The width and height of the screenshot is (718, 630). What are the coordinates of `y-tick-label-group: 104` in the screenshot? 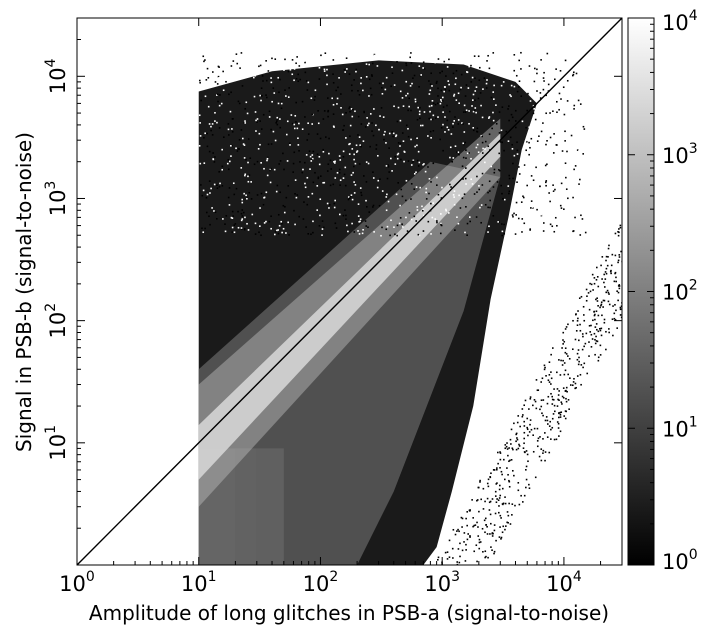 It's located at (56, 76).